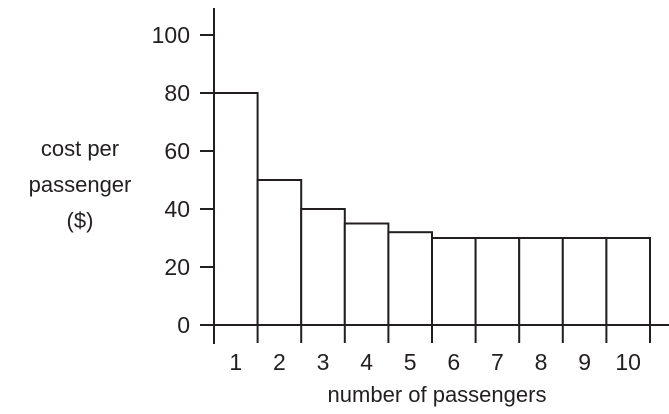  What do you see at coordinates (497, 362) in the screenshot?
I see `x-tick-label-7: 7` at bounding box center [497, 362].